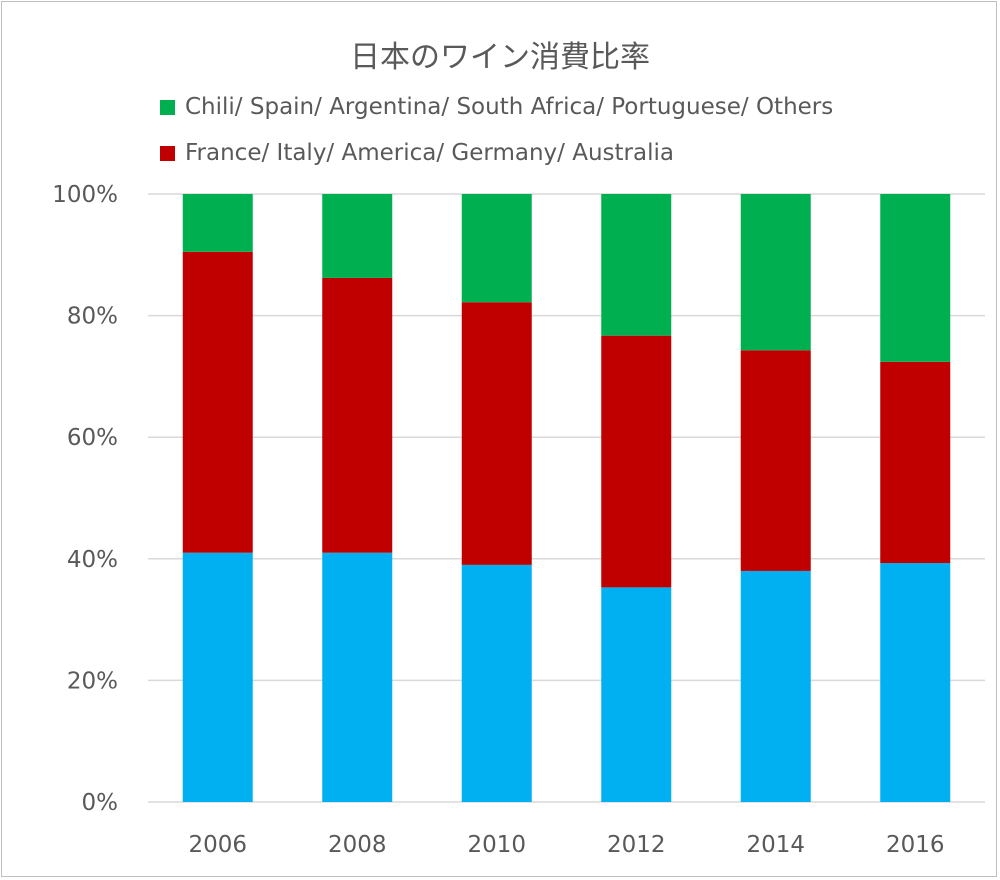  I want to click on x-tick-label: 2016, so click(915, 845).